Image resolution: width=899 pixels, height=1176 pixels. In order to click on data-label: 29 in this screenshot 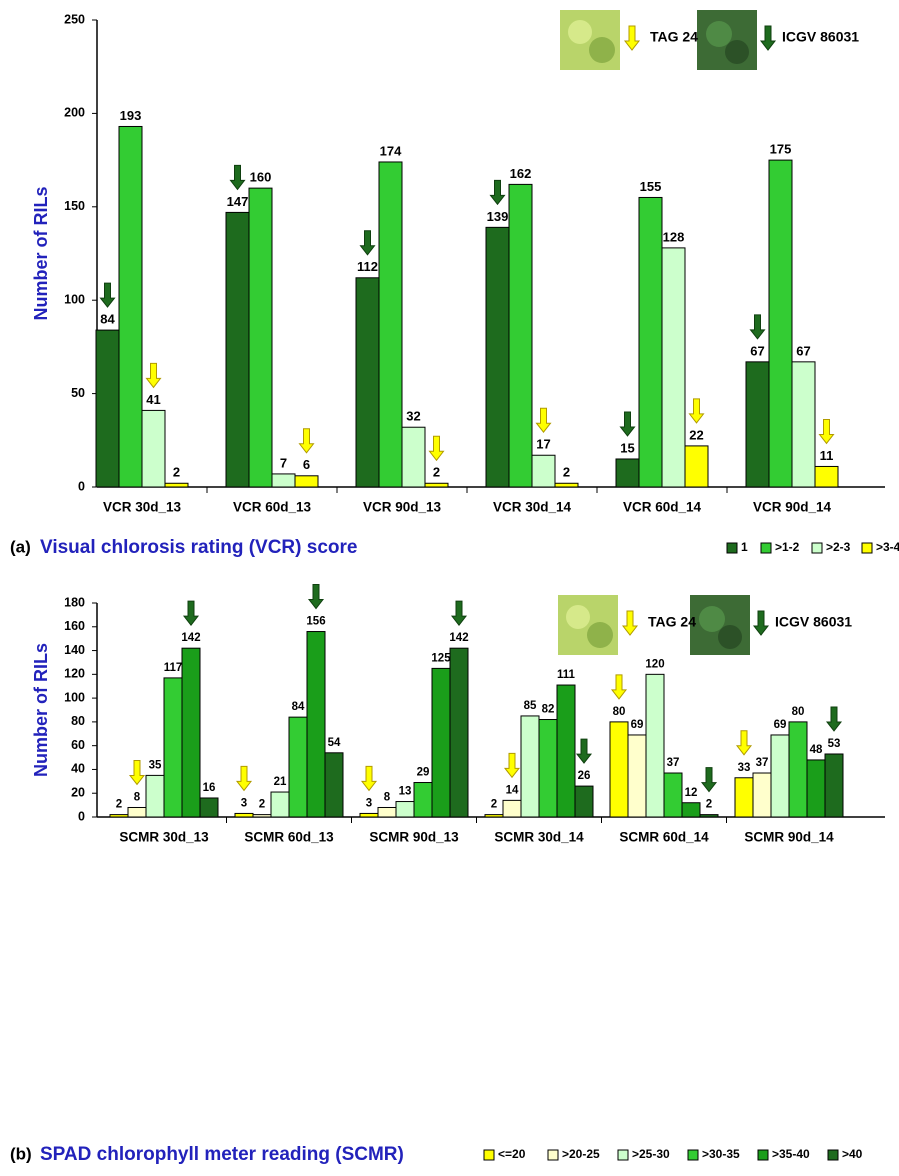, I will do `click(423, 773)`.